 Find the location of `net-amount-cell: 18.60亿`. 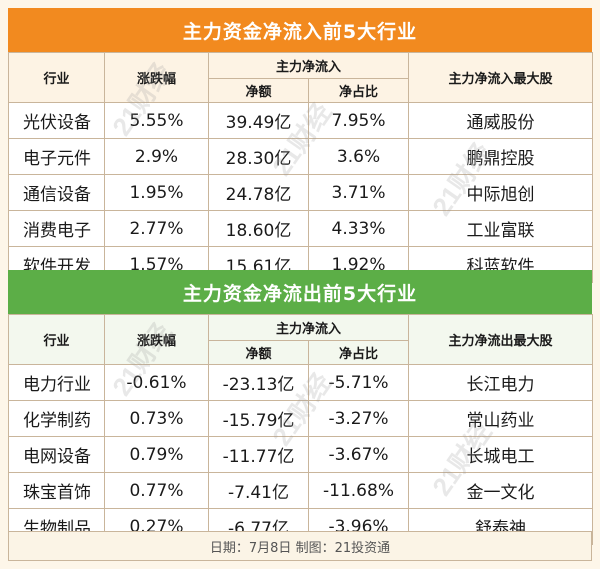

net-amount-cell: 18.60亿 is located at coordinates (258, 228).